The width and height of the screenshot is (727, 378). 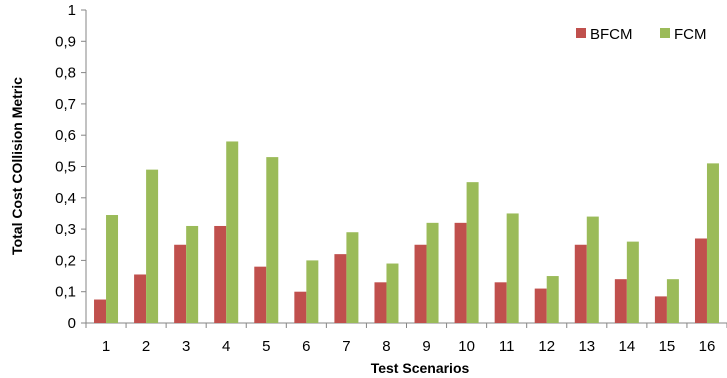 I want to click on y-tick-label: 0,3, so click(x=65, y=229).